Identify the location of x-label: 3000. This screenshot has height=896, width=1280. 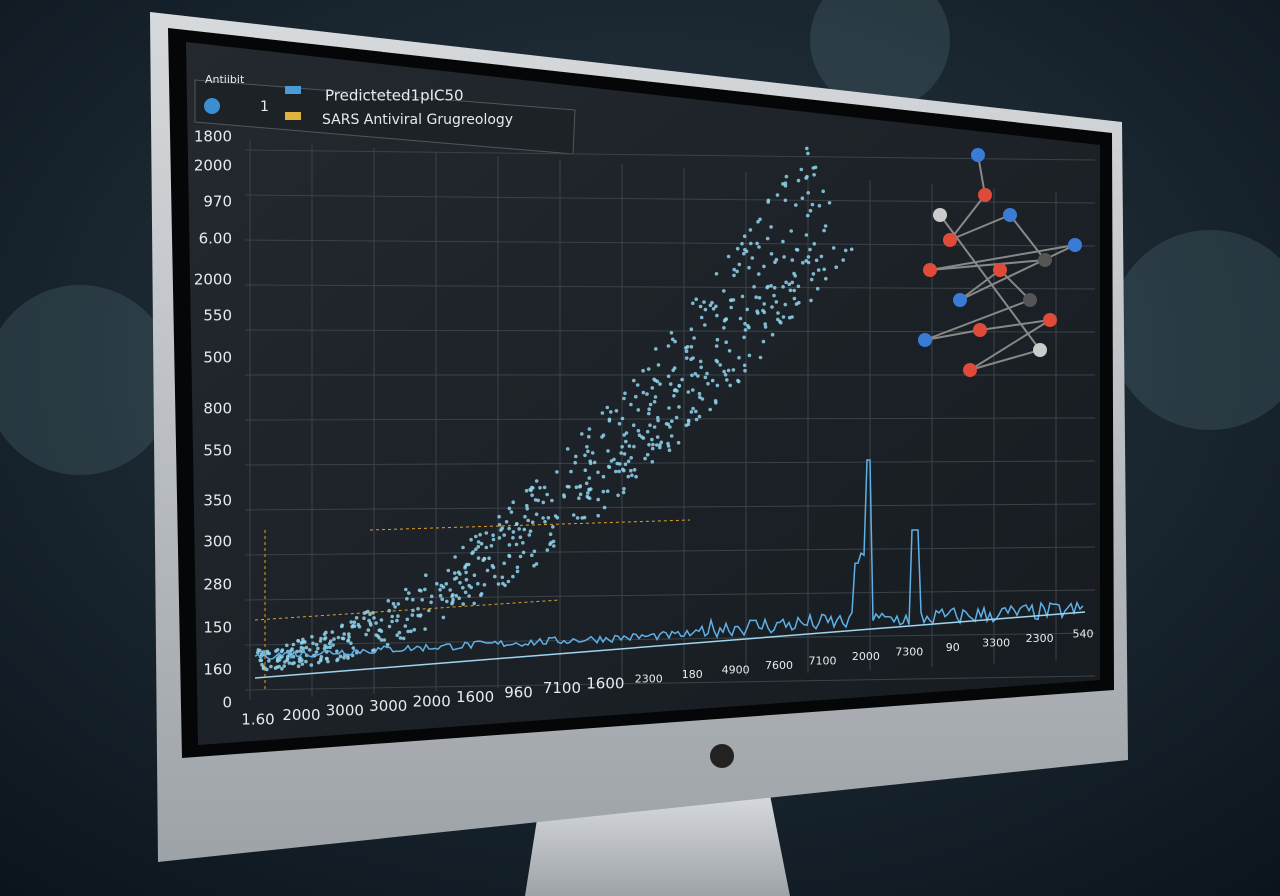
(345, 711).